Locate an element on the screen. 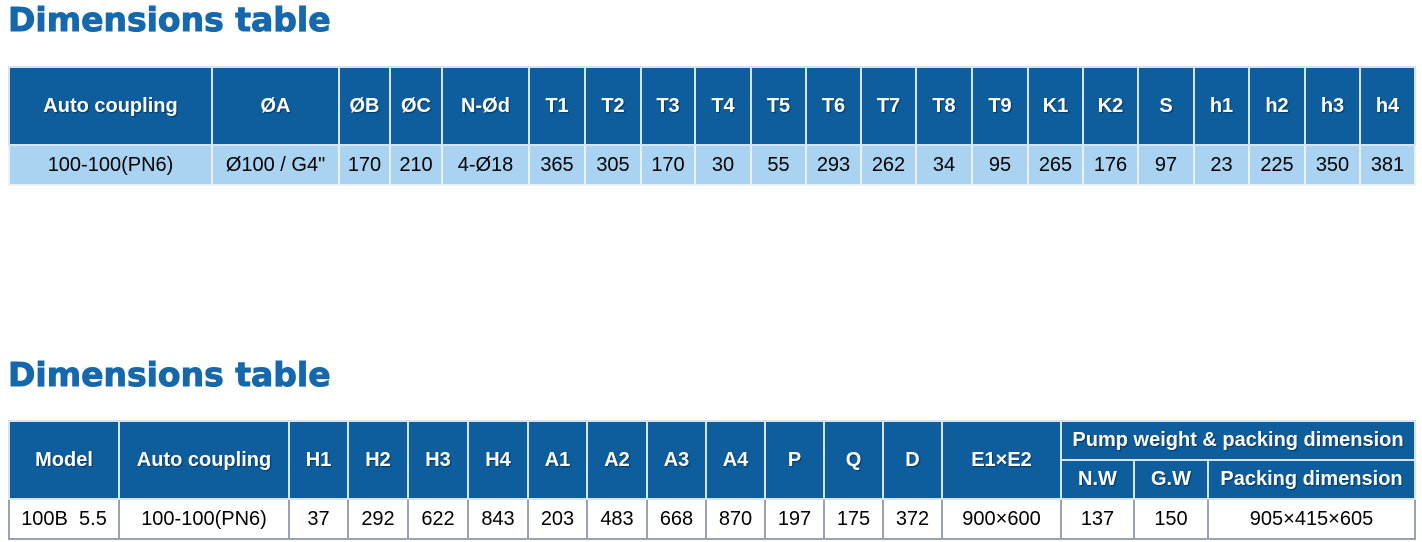 This screenshot has width=1422, height=542. data-cell: 870 is located at coordinates (735, 519).